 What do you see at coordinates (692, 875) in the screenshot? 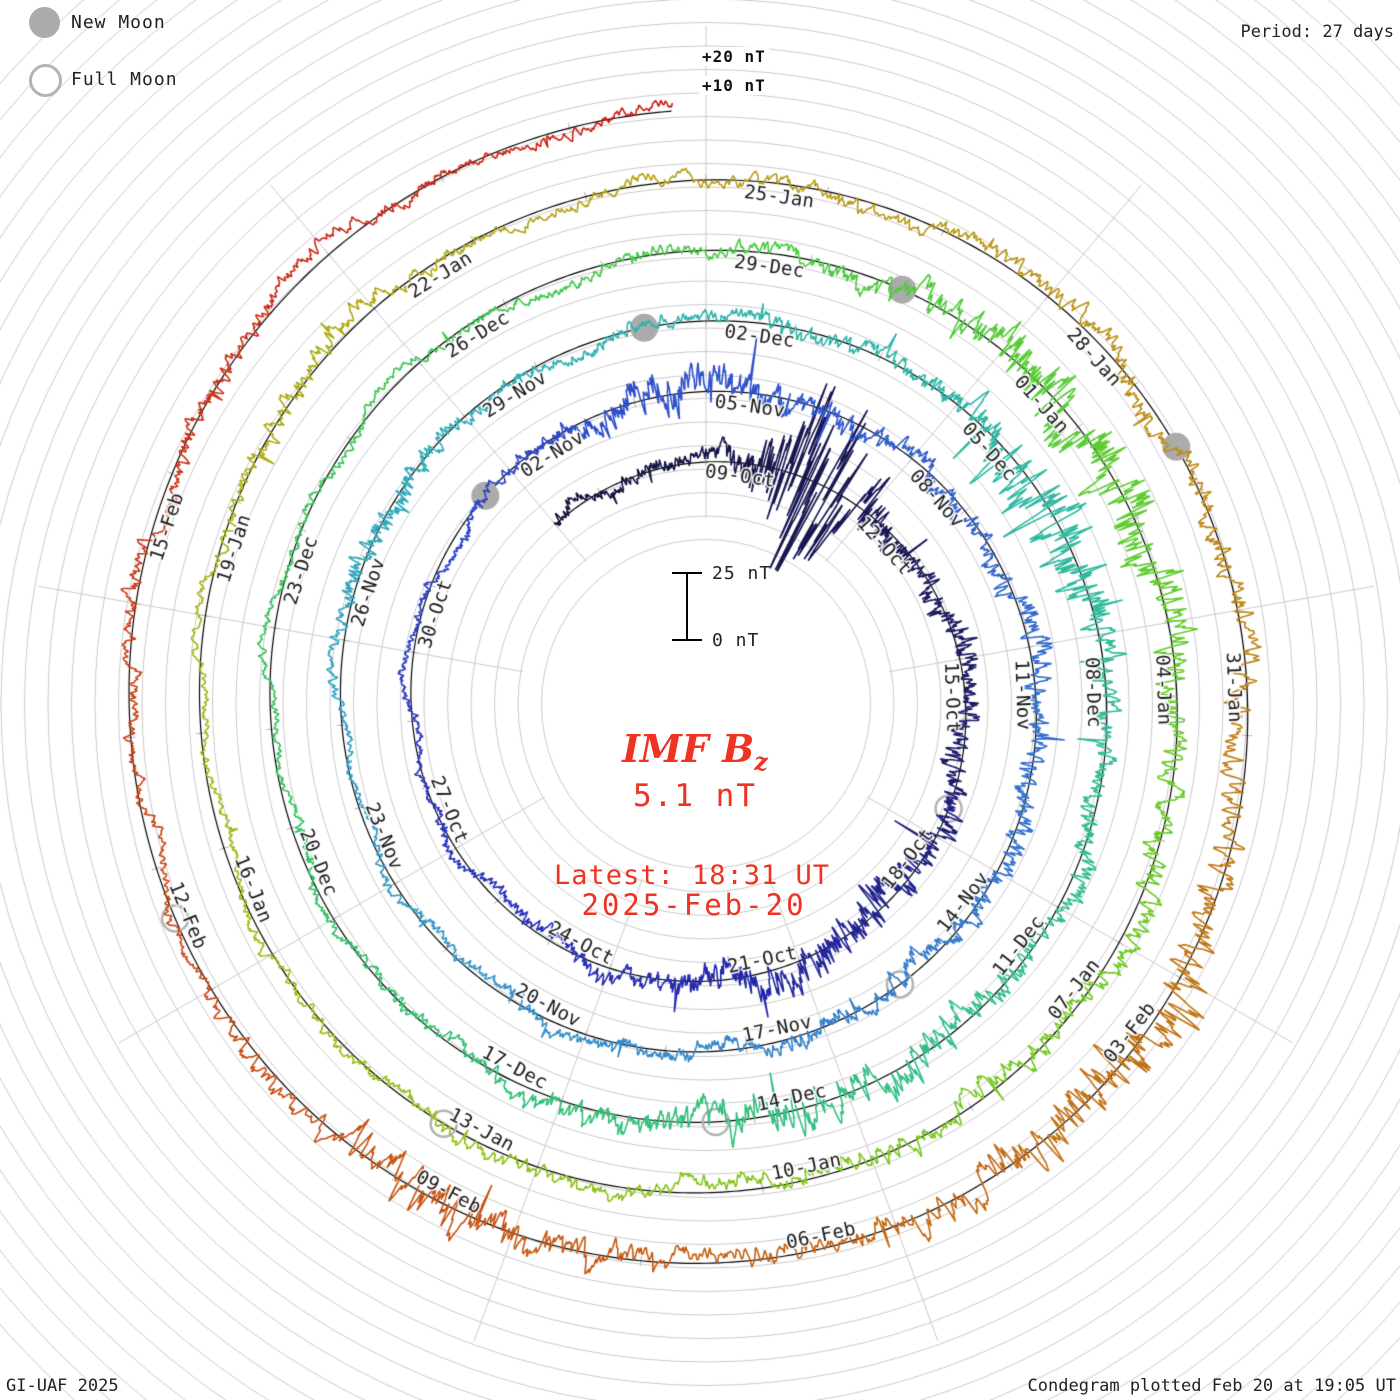
I see `latest-time: Latest: 18:31 UT` at bounding box center [692, 875].